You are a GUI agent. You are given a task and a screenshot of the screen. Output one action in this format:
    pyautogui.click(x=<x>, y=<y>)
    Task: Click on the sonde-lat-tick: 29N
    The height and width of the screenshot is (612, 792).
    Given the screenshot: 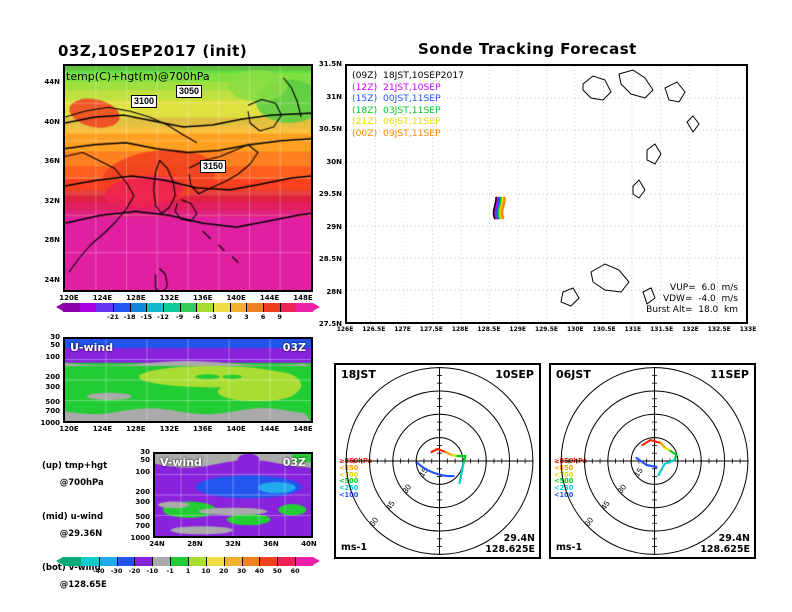 What is the action you would take?
    pyautogui.click(x=334, y=226)
    